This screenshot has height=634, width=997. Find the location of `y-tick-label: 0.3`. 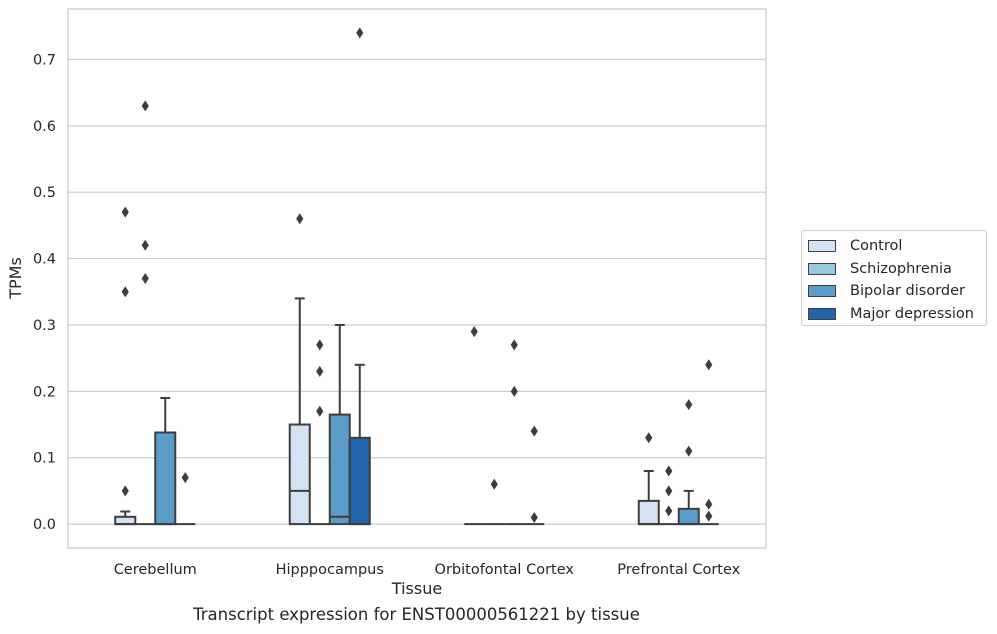

y-tick-label: 0.3 is located at coordinates (44, 326).